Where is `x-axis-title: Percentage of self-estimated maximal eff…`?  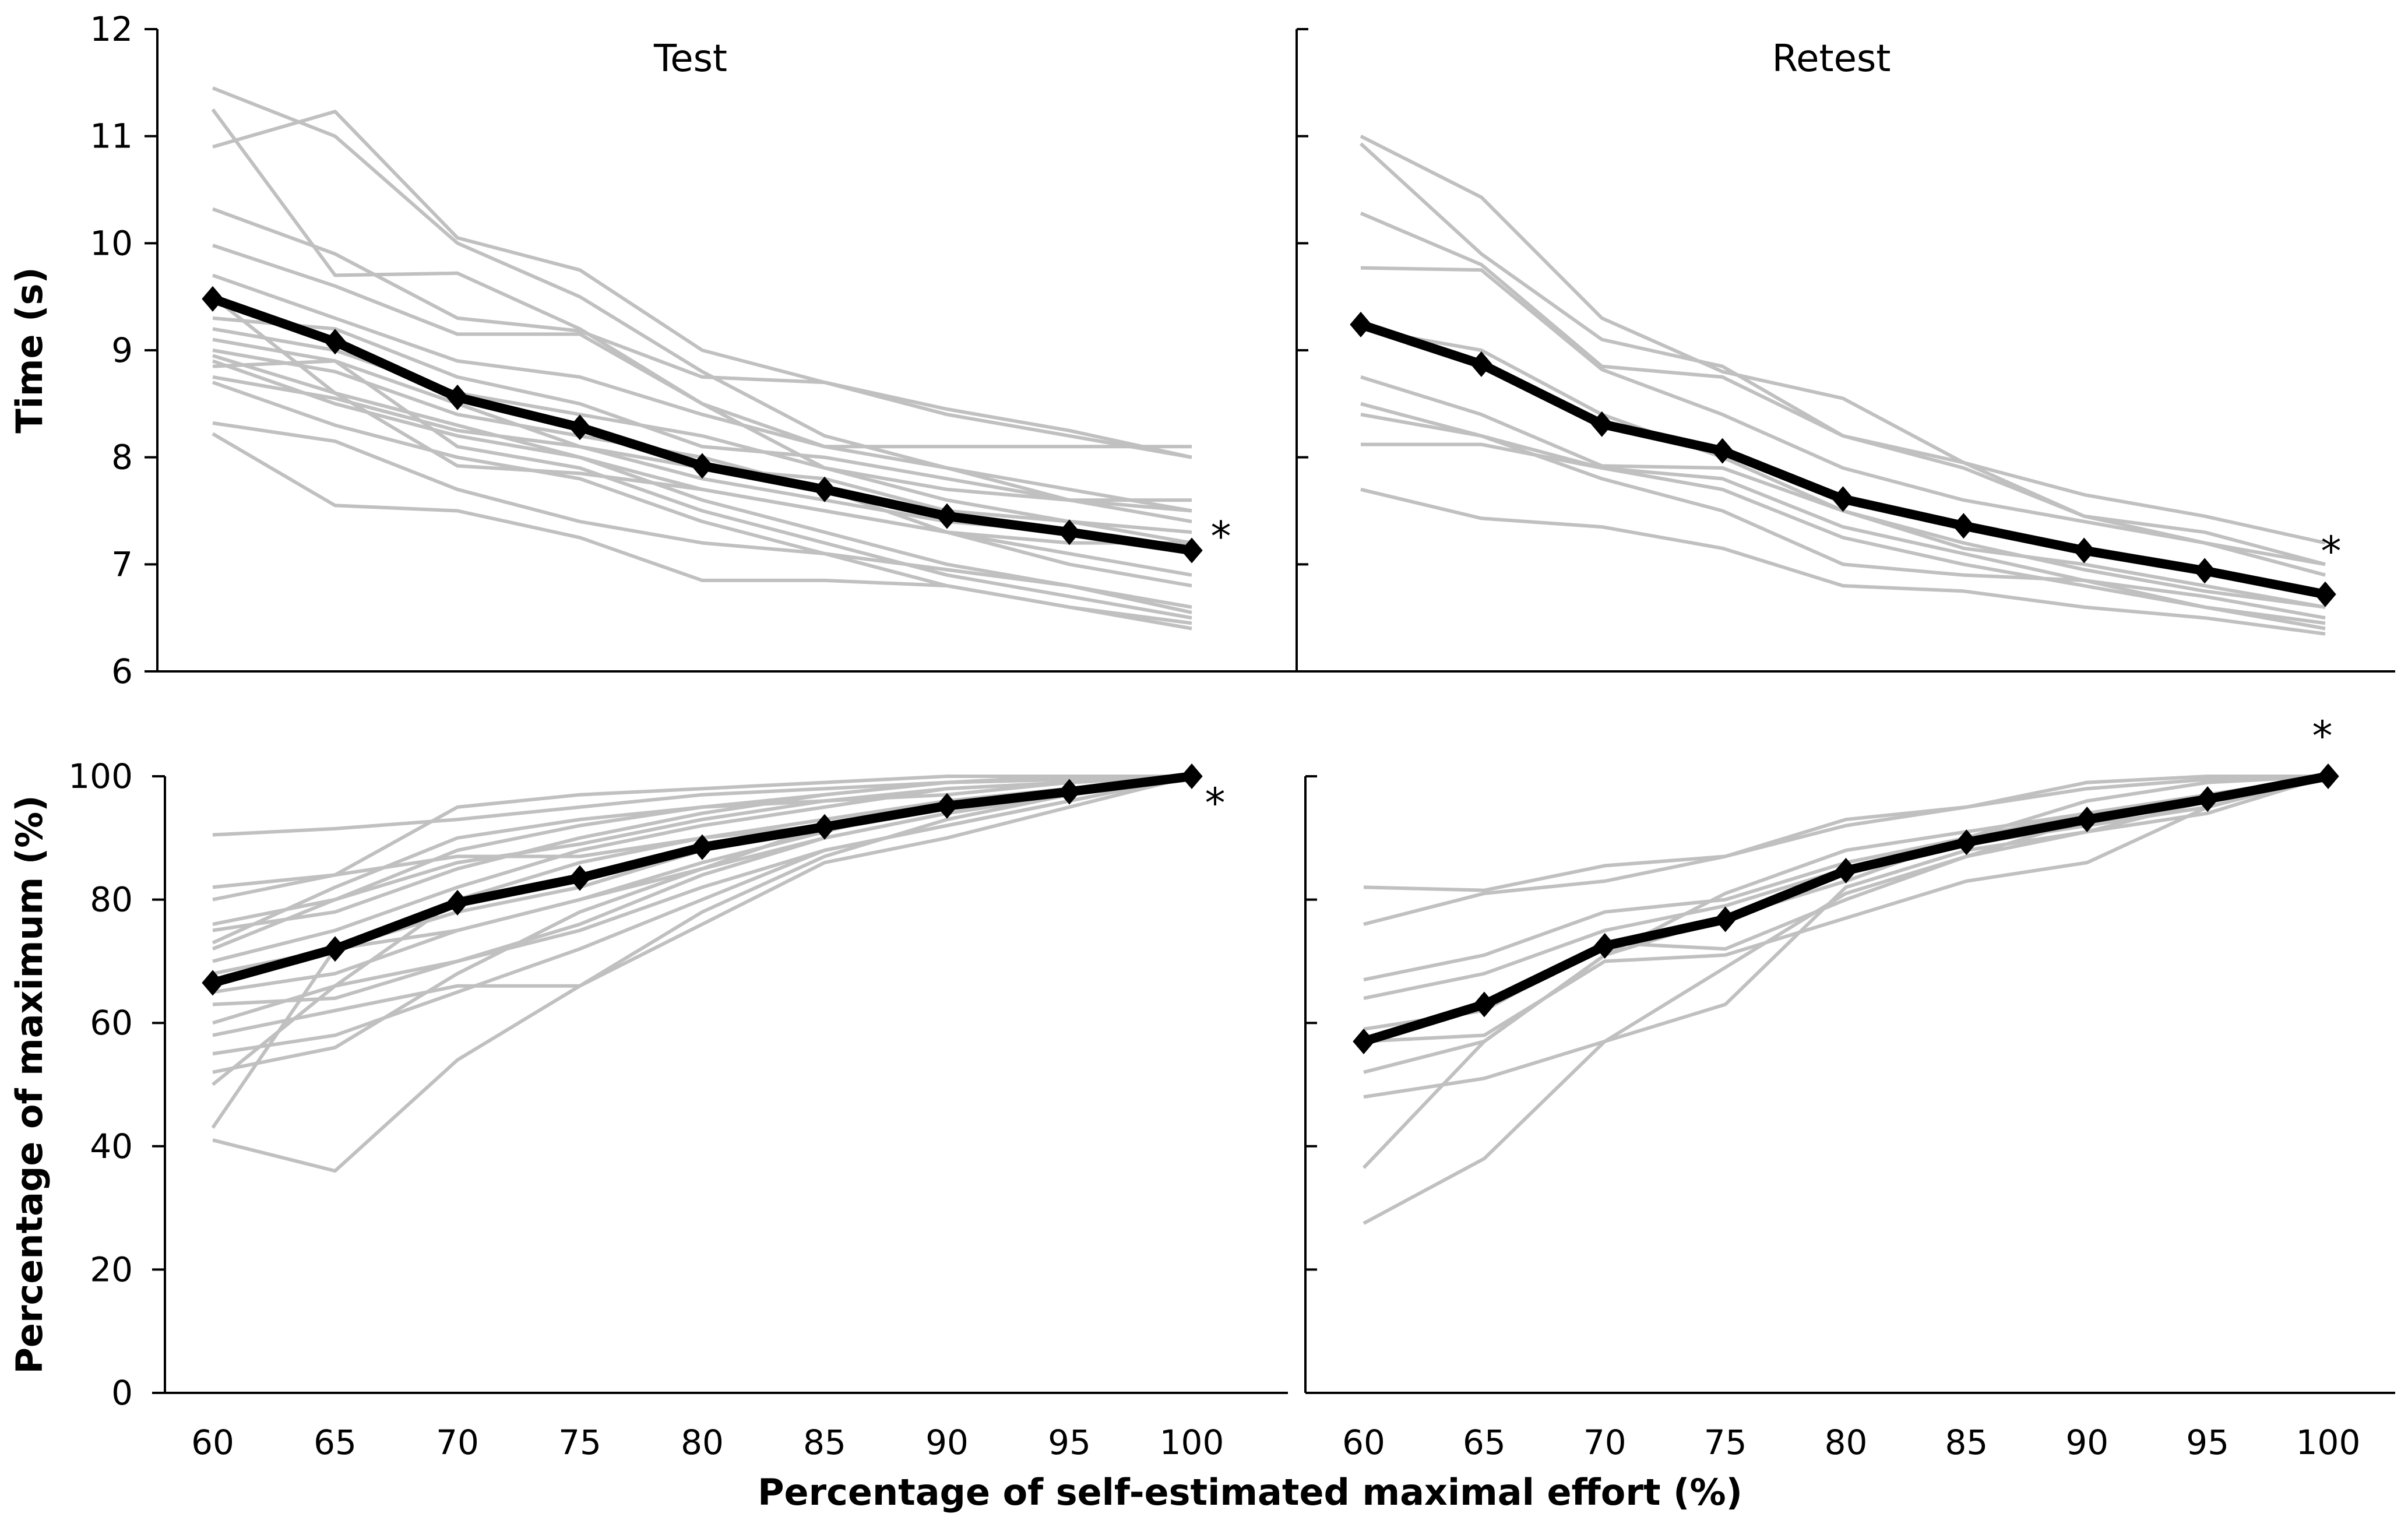 x-axis-title: Percentage of self-estimated maximal eff… is located at coordinates (1250, 1492).